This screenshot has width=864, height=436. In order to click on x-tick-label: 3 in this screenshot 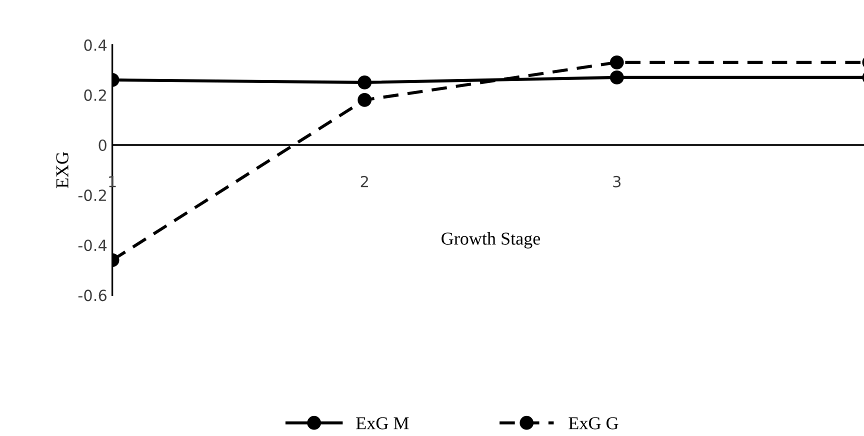, I will do `click(617, 182)`.